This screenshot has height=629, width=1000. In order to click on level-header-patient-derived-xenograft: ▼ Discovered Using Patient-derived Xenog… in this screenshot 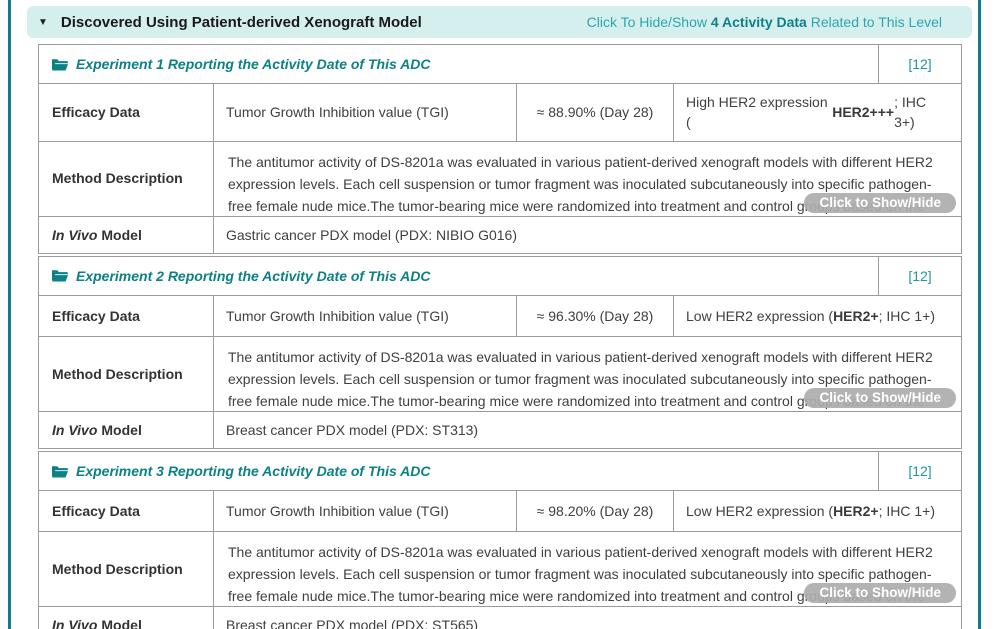, I will do `click(499, 22)`.